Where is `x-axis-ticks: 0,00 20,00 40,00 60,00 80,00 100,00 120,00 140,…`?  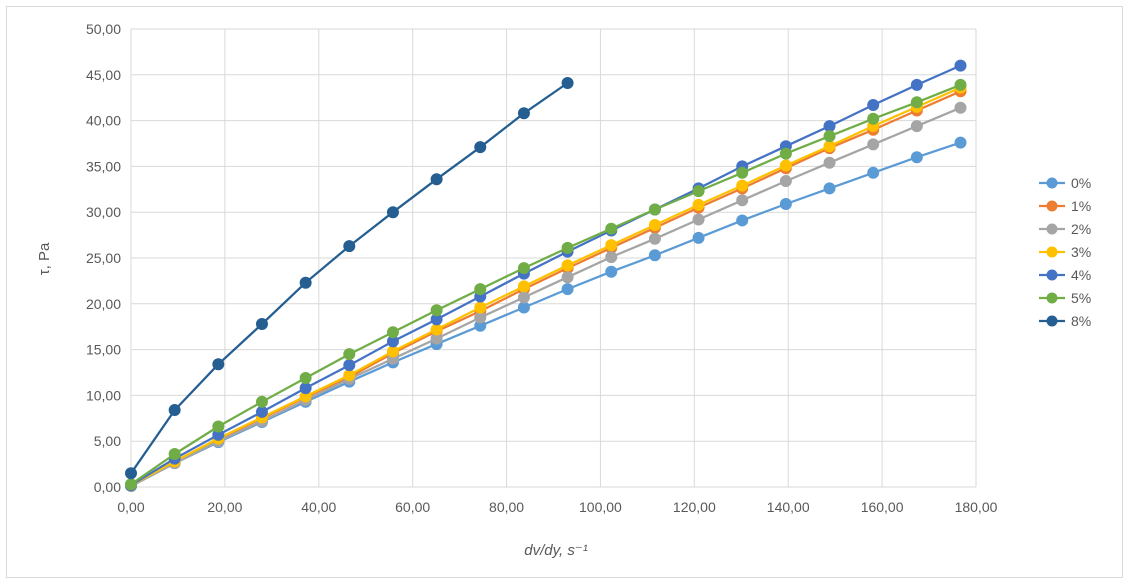 x-axis-ticks: 0,00 20,00 40,00 60,00 80,00 100,00 120,00 140,… is located at coordinates (557, 507).